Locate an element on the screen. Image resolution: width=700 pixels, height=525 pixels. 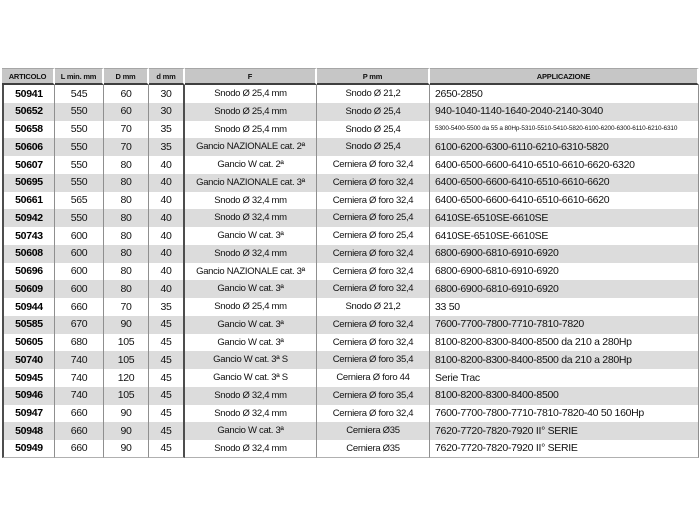
table-cell: 50740 is located at coordinates (28, 360).